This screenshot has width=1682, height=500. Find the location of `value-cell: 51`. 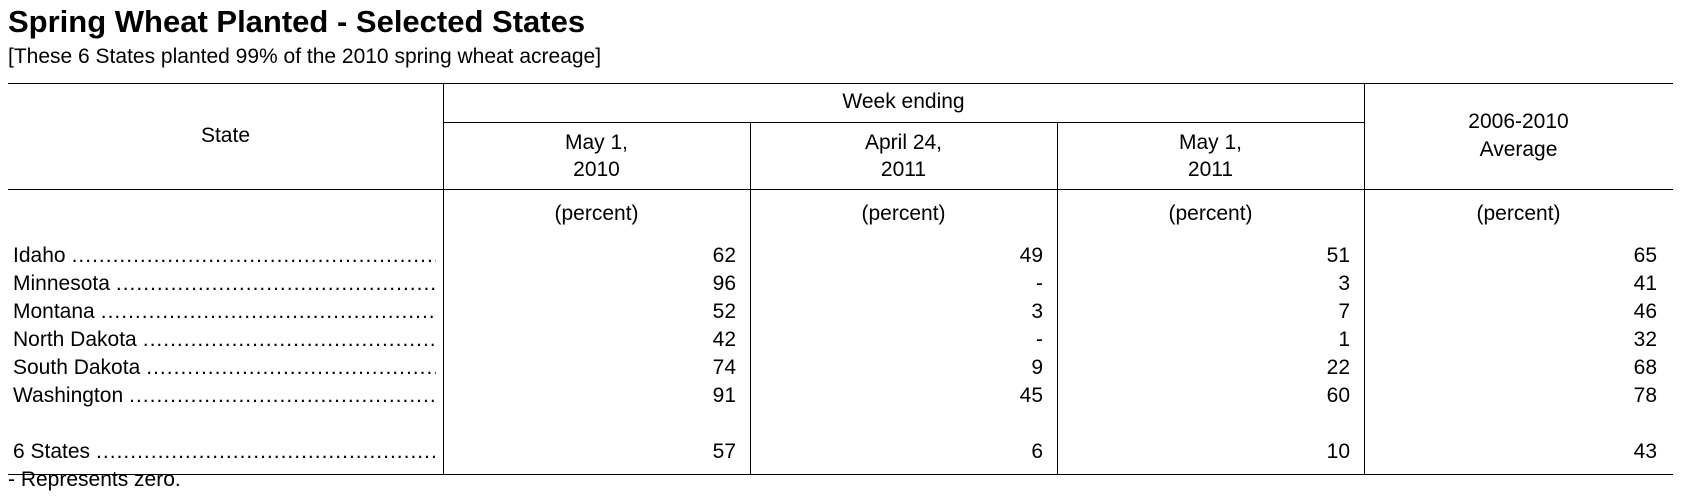

value-cell: 51 is located at coordinates (1338, 255).